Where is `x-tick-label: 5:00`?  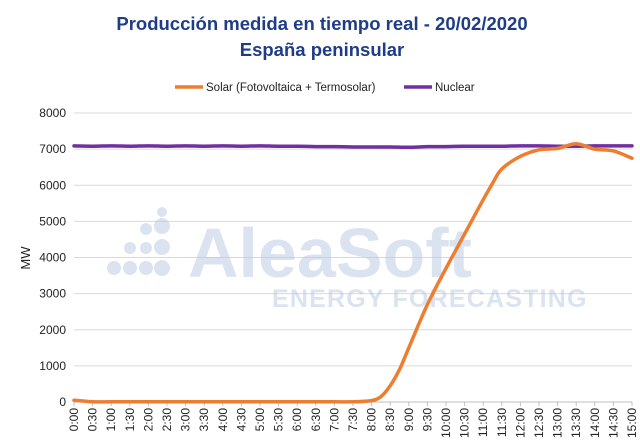
x-tick-label: 5:00 is located at coordinates (260, 420).